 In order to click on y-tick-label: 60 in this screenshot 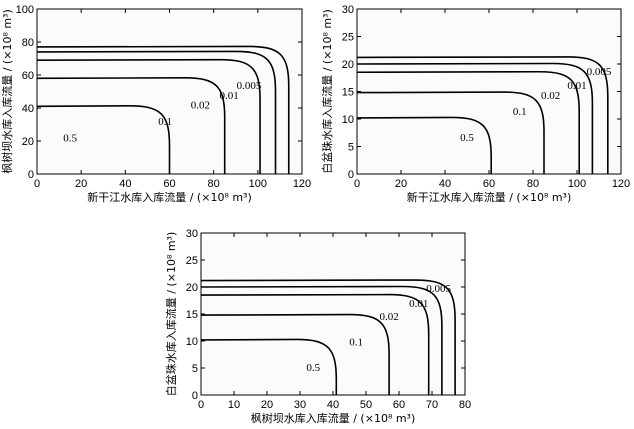, I will do `click(28, 76)`.